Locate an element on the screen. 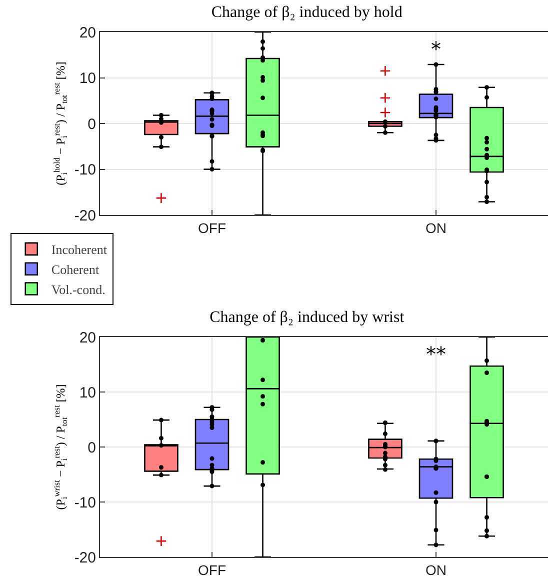 The image size is (548, 587). legend-label: Vol.-cond. is located at coordinates (78, 289).